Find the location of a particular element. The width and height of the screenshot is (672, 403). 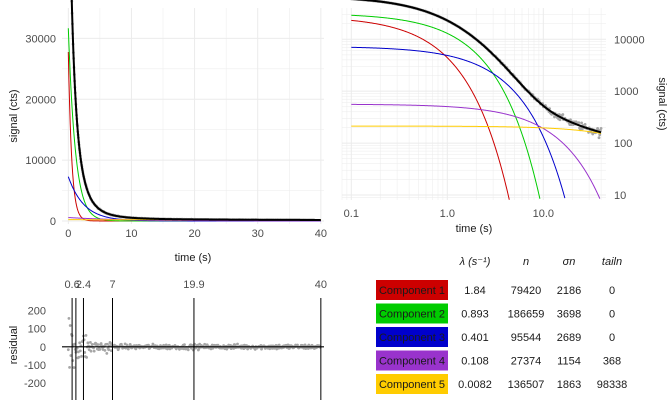

residual-y-tick-label: 100 is located at coordinates (37, 330).